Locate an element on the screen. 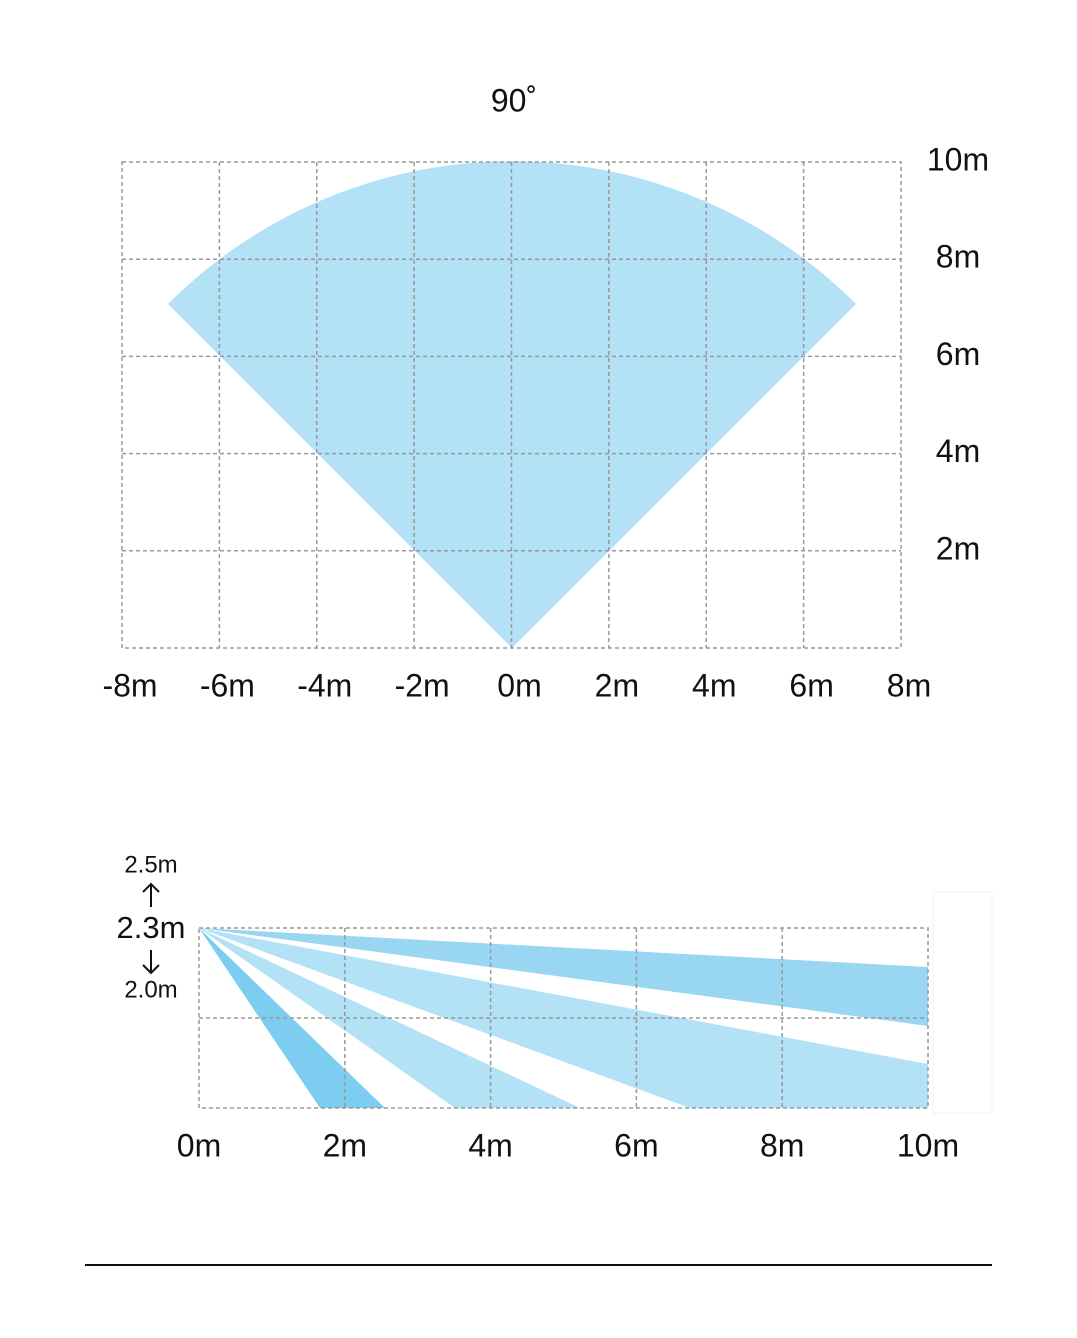  x-label: -8m is located at coordinates (129, 685).